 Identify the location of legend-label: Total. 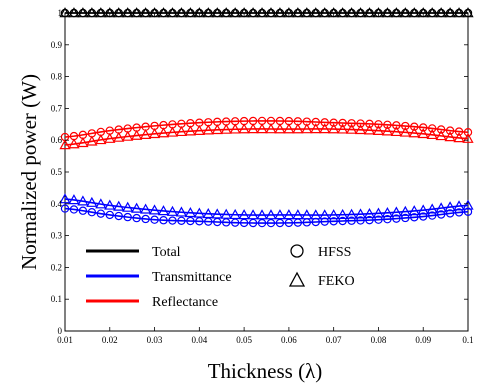
(166, 252).